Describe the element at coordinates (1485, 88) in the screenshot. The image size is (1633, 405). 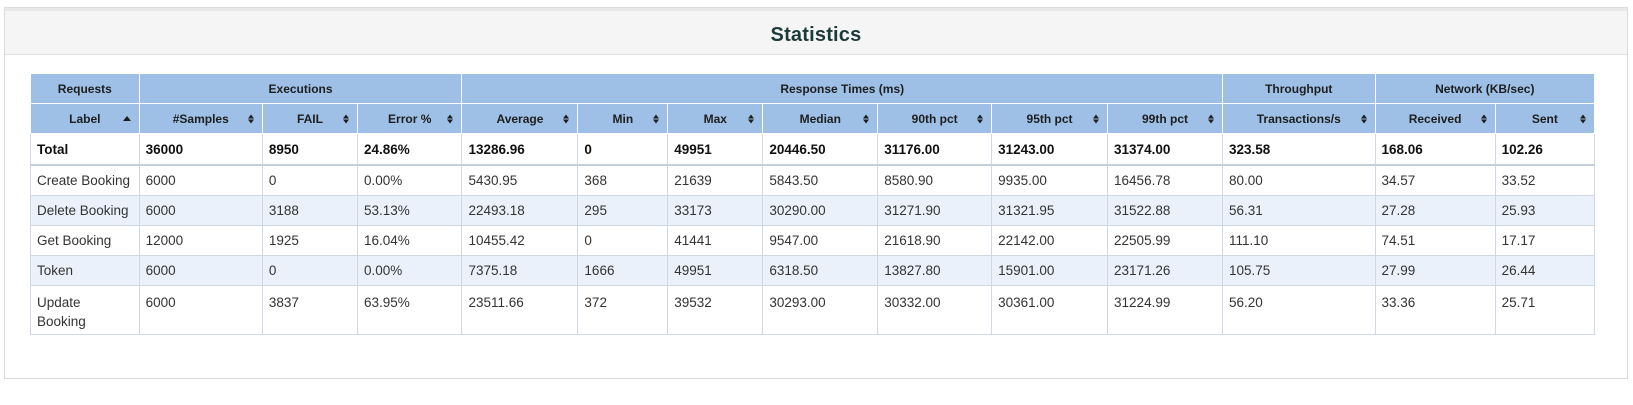
I see `group-header-network: Network (KB/sec)` at that location.